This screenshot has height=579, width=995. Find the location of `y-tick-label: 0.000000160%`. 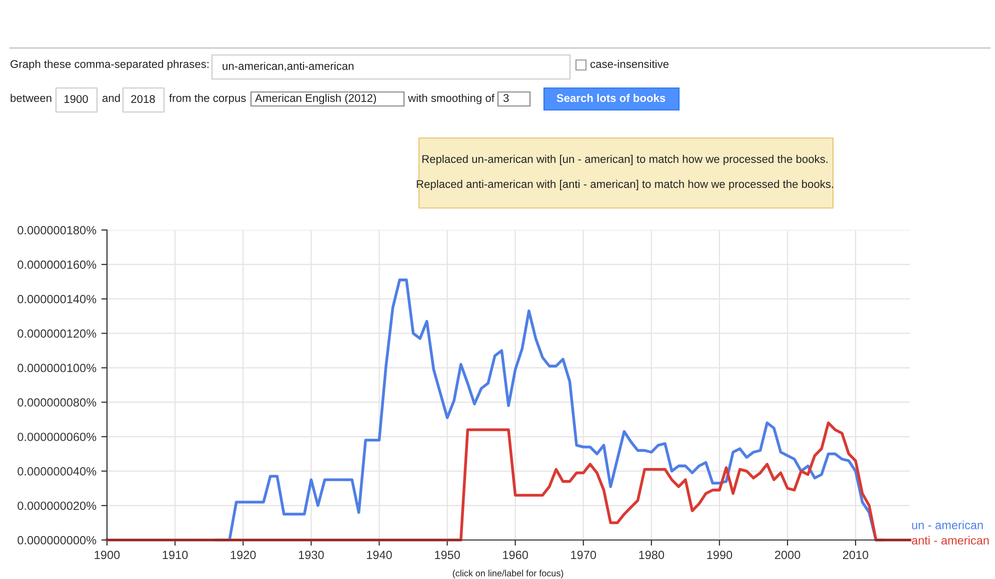

y-tick-label: 0.000000160% is located at coordinates (57, 264).